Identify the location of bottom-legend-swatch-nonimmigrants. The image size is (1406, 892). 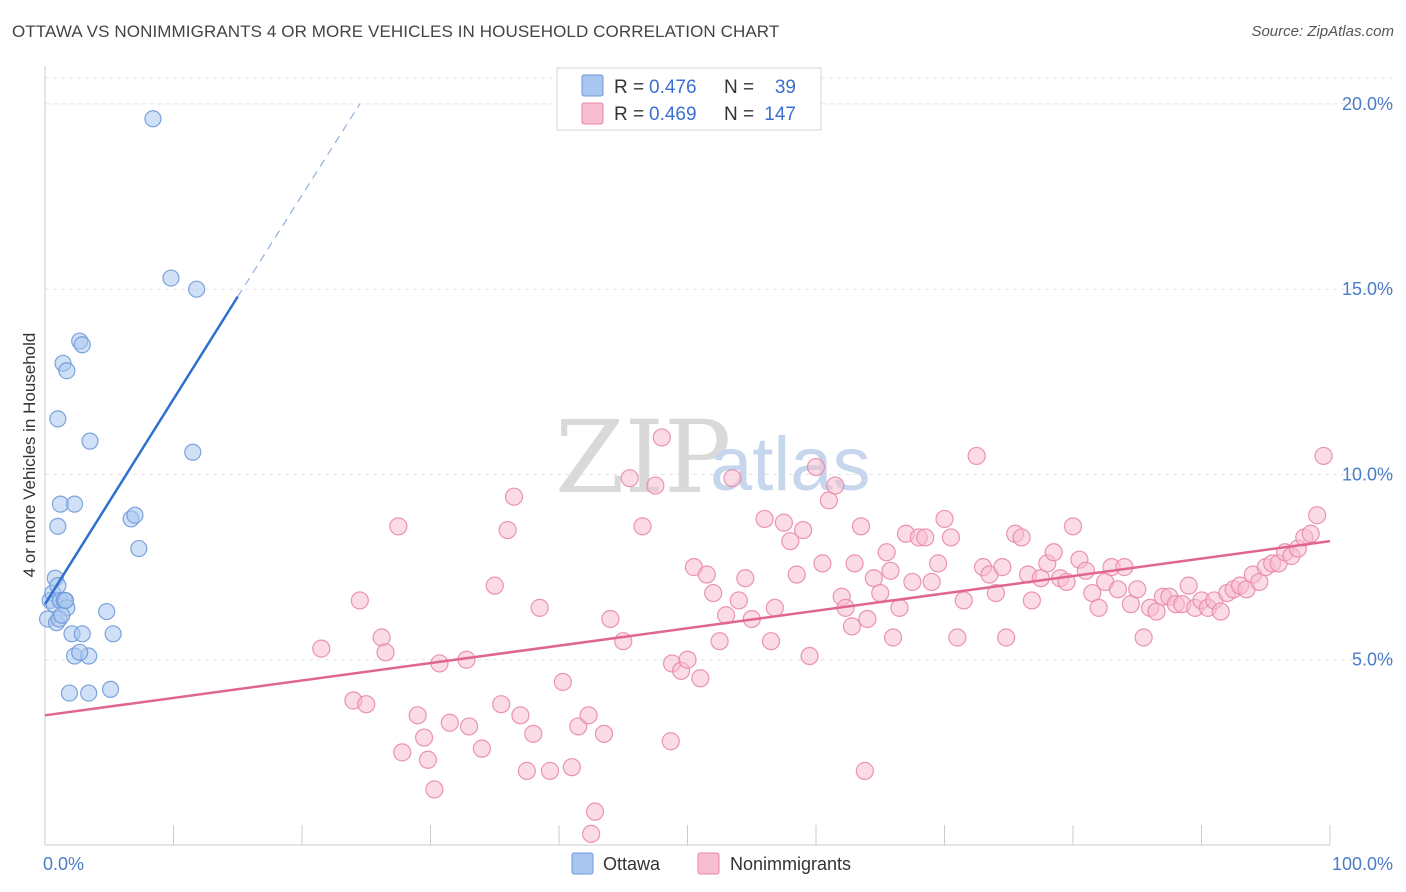
(708, 863).